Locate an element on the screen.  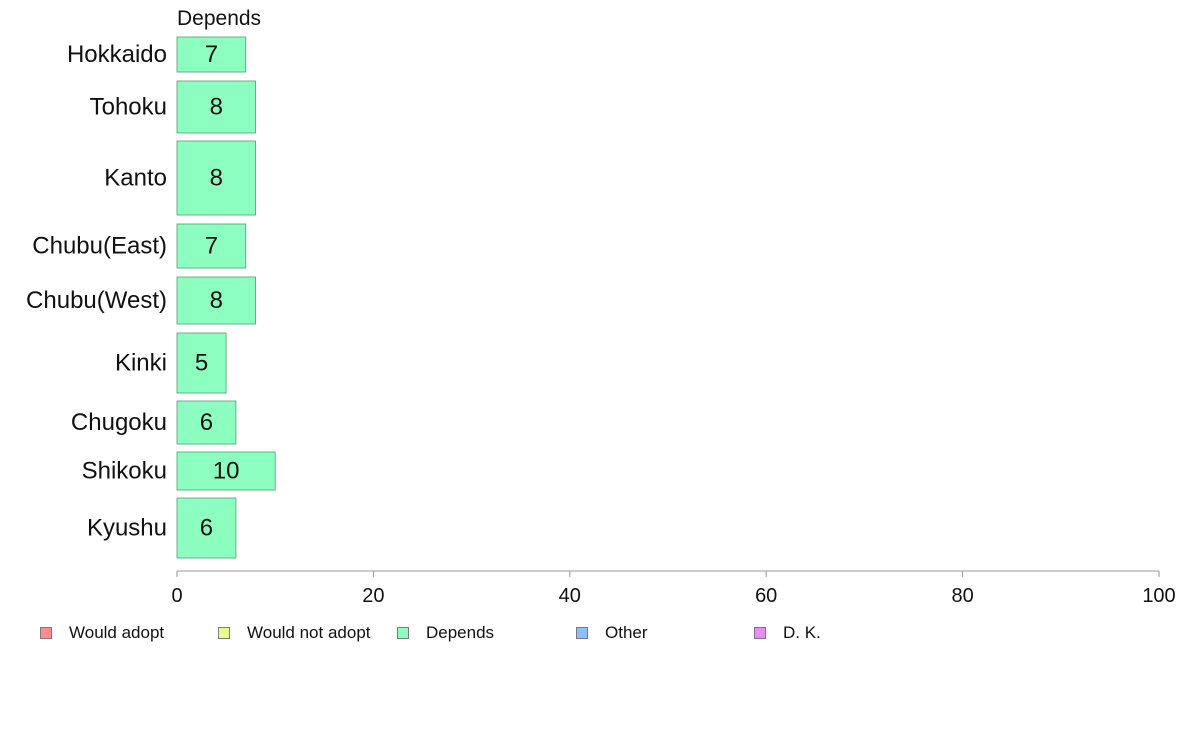
category-label: Tohoku is located at coordinates (128, 107).